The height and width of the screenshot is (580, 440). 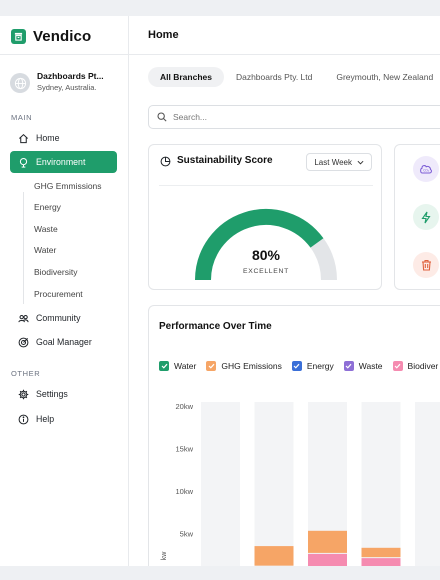 I want to click on tab-greymouth: Greymouth, New Zealand, so click(x=385, y=77).